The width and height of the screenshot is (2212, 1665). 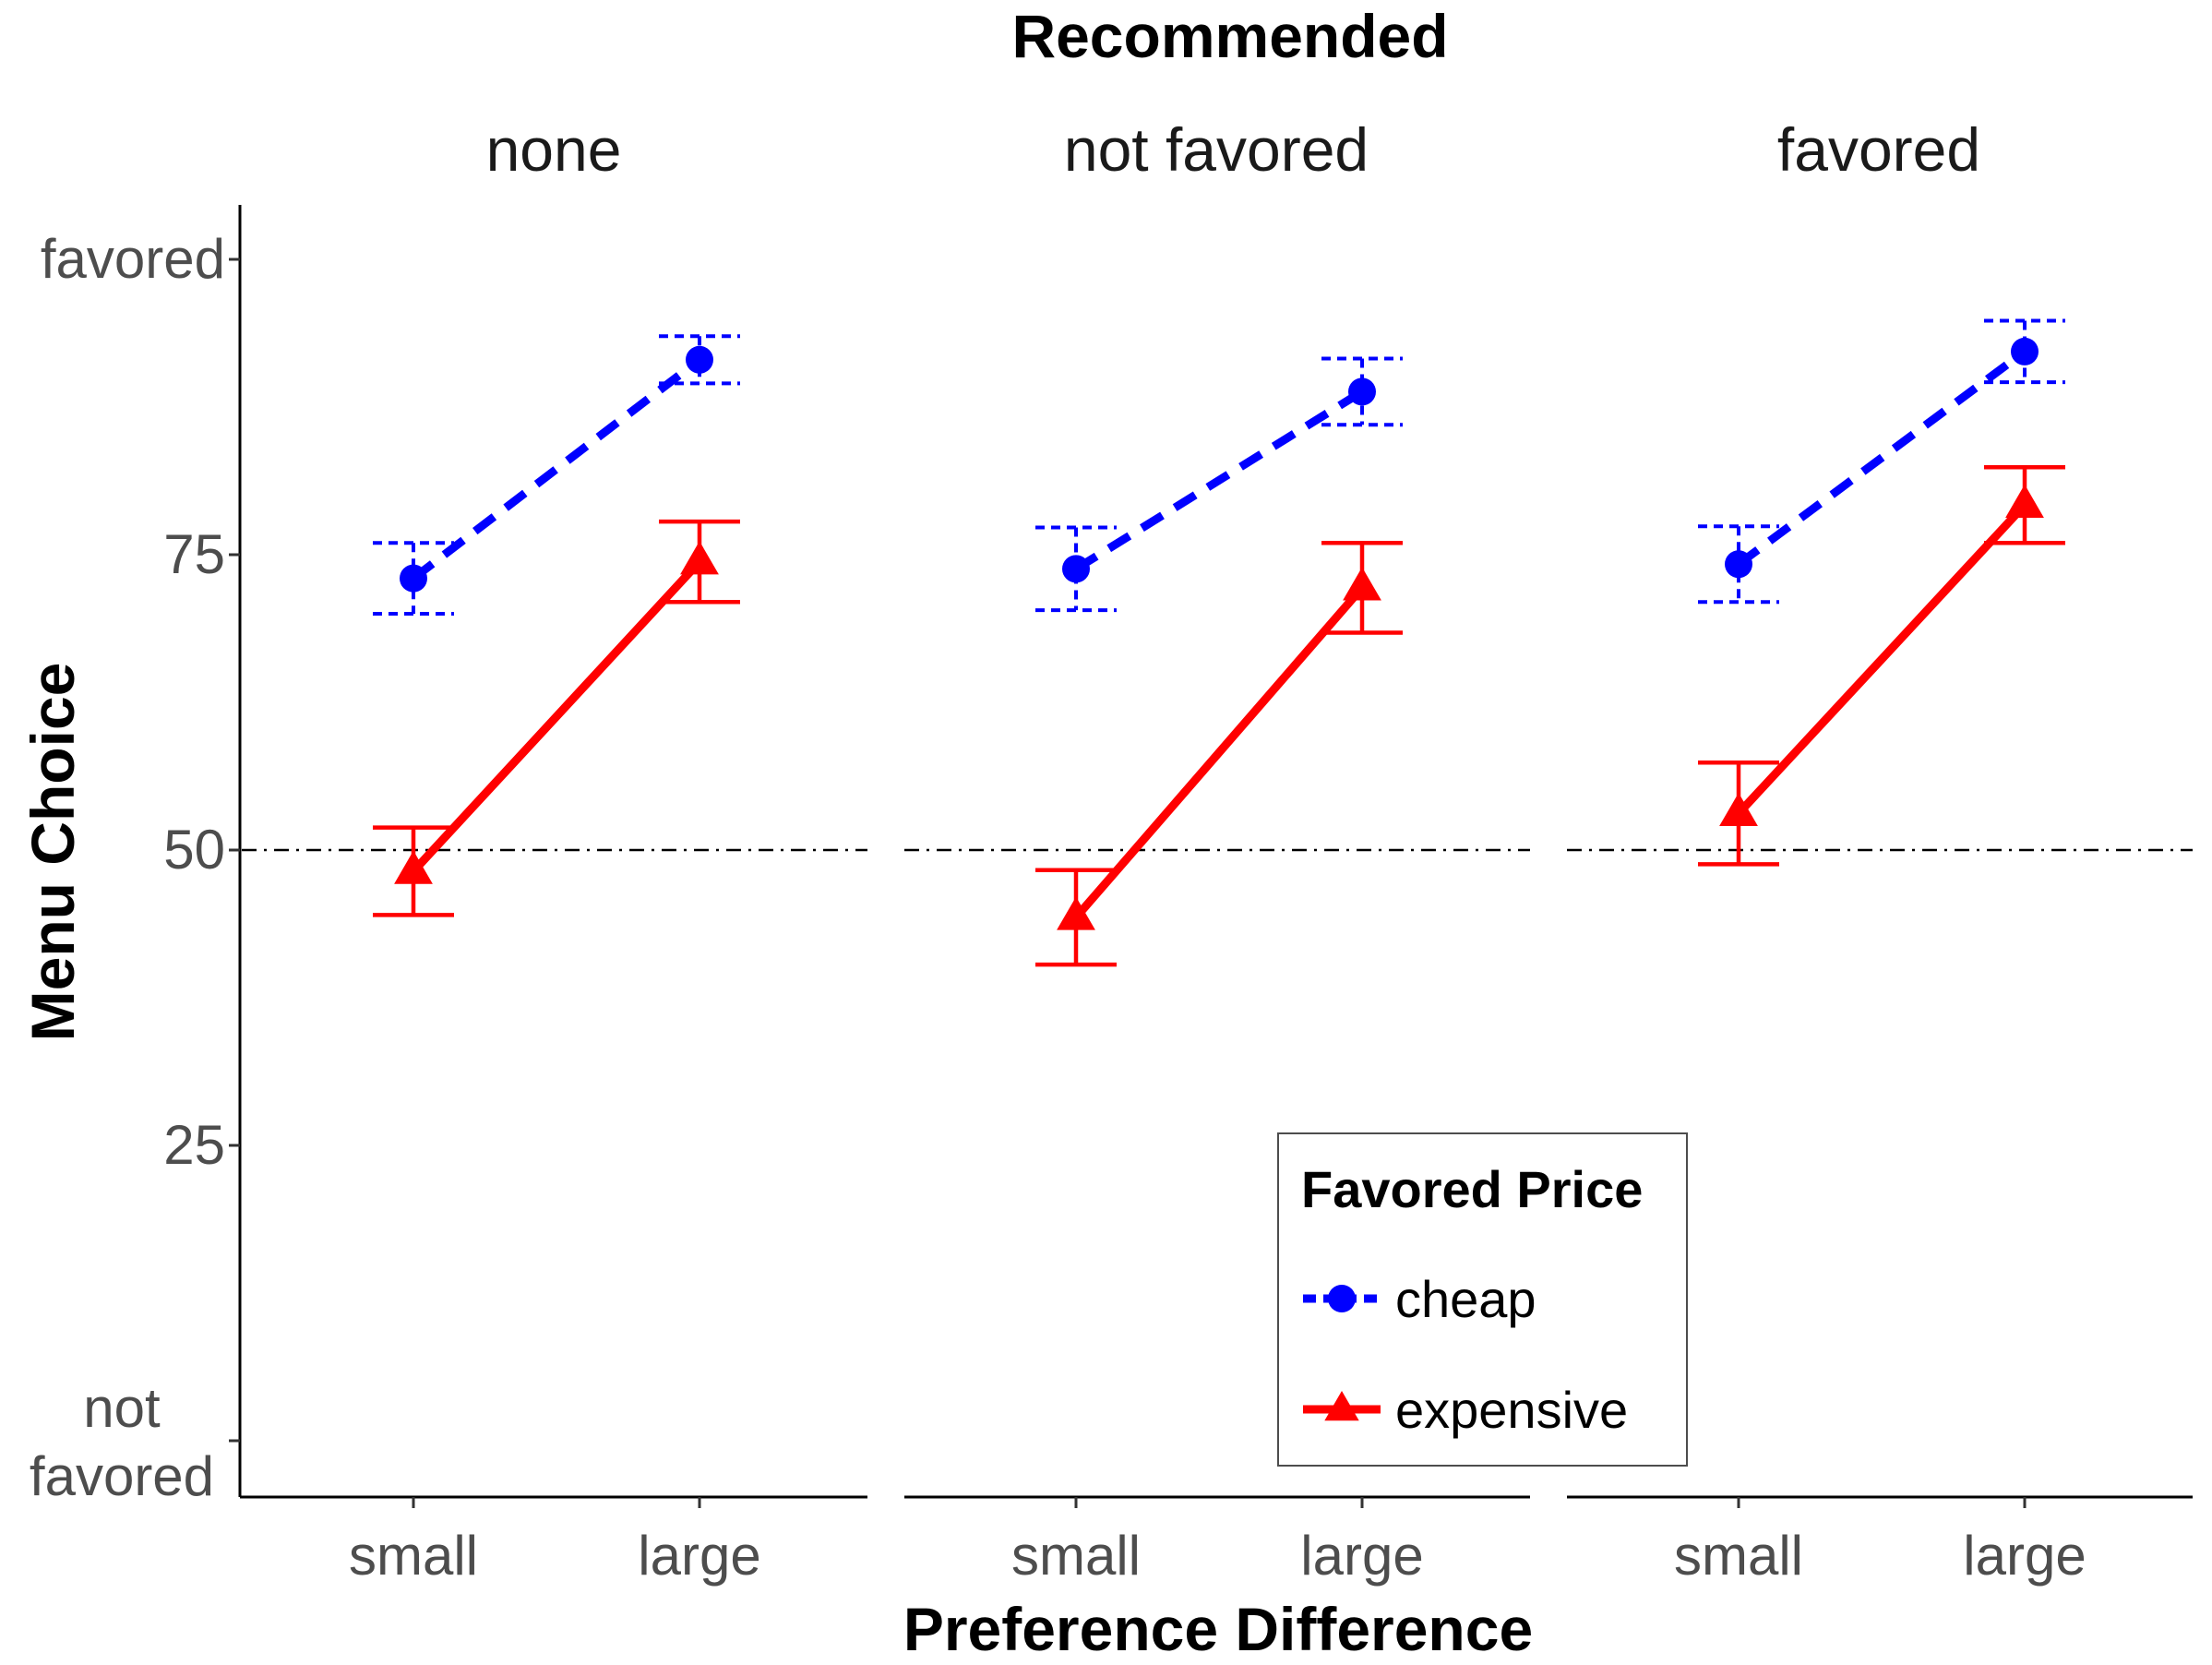 What do you see at coordinates (1362, 584) in the screenshot?
I see `point-expensive-not-favored-large` at bounding box center [1362, 584].